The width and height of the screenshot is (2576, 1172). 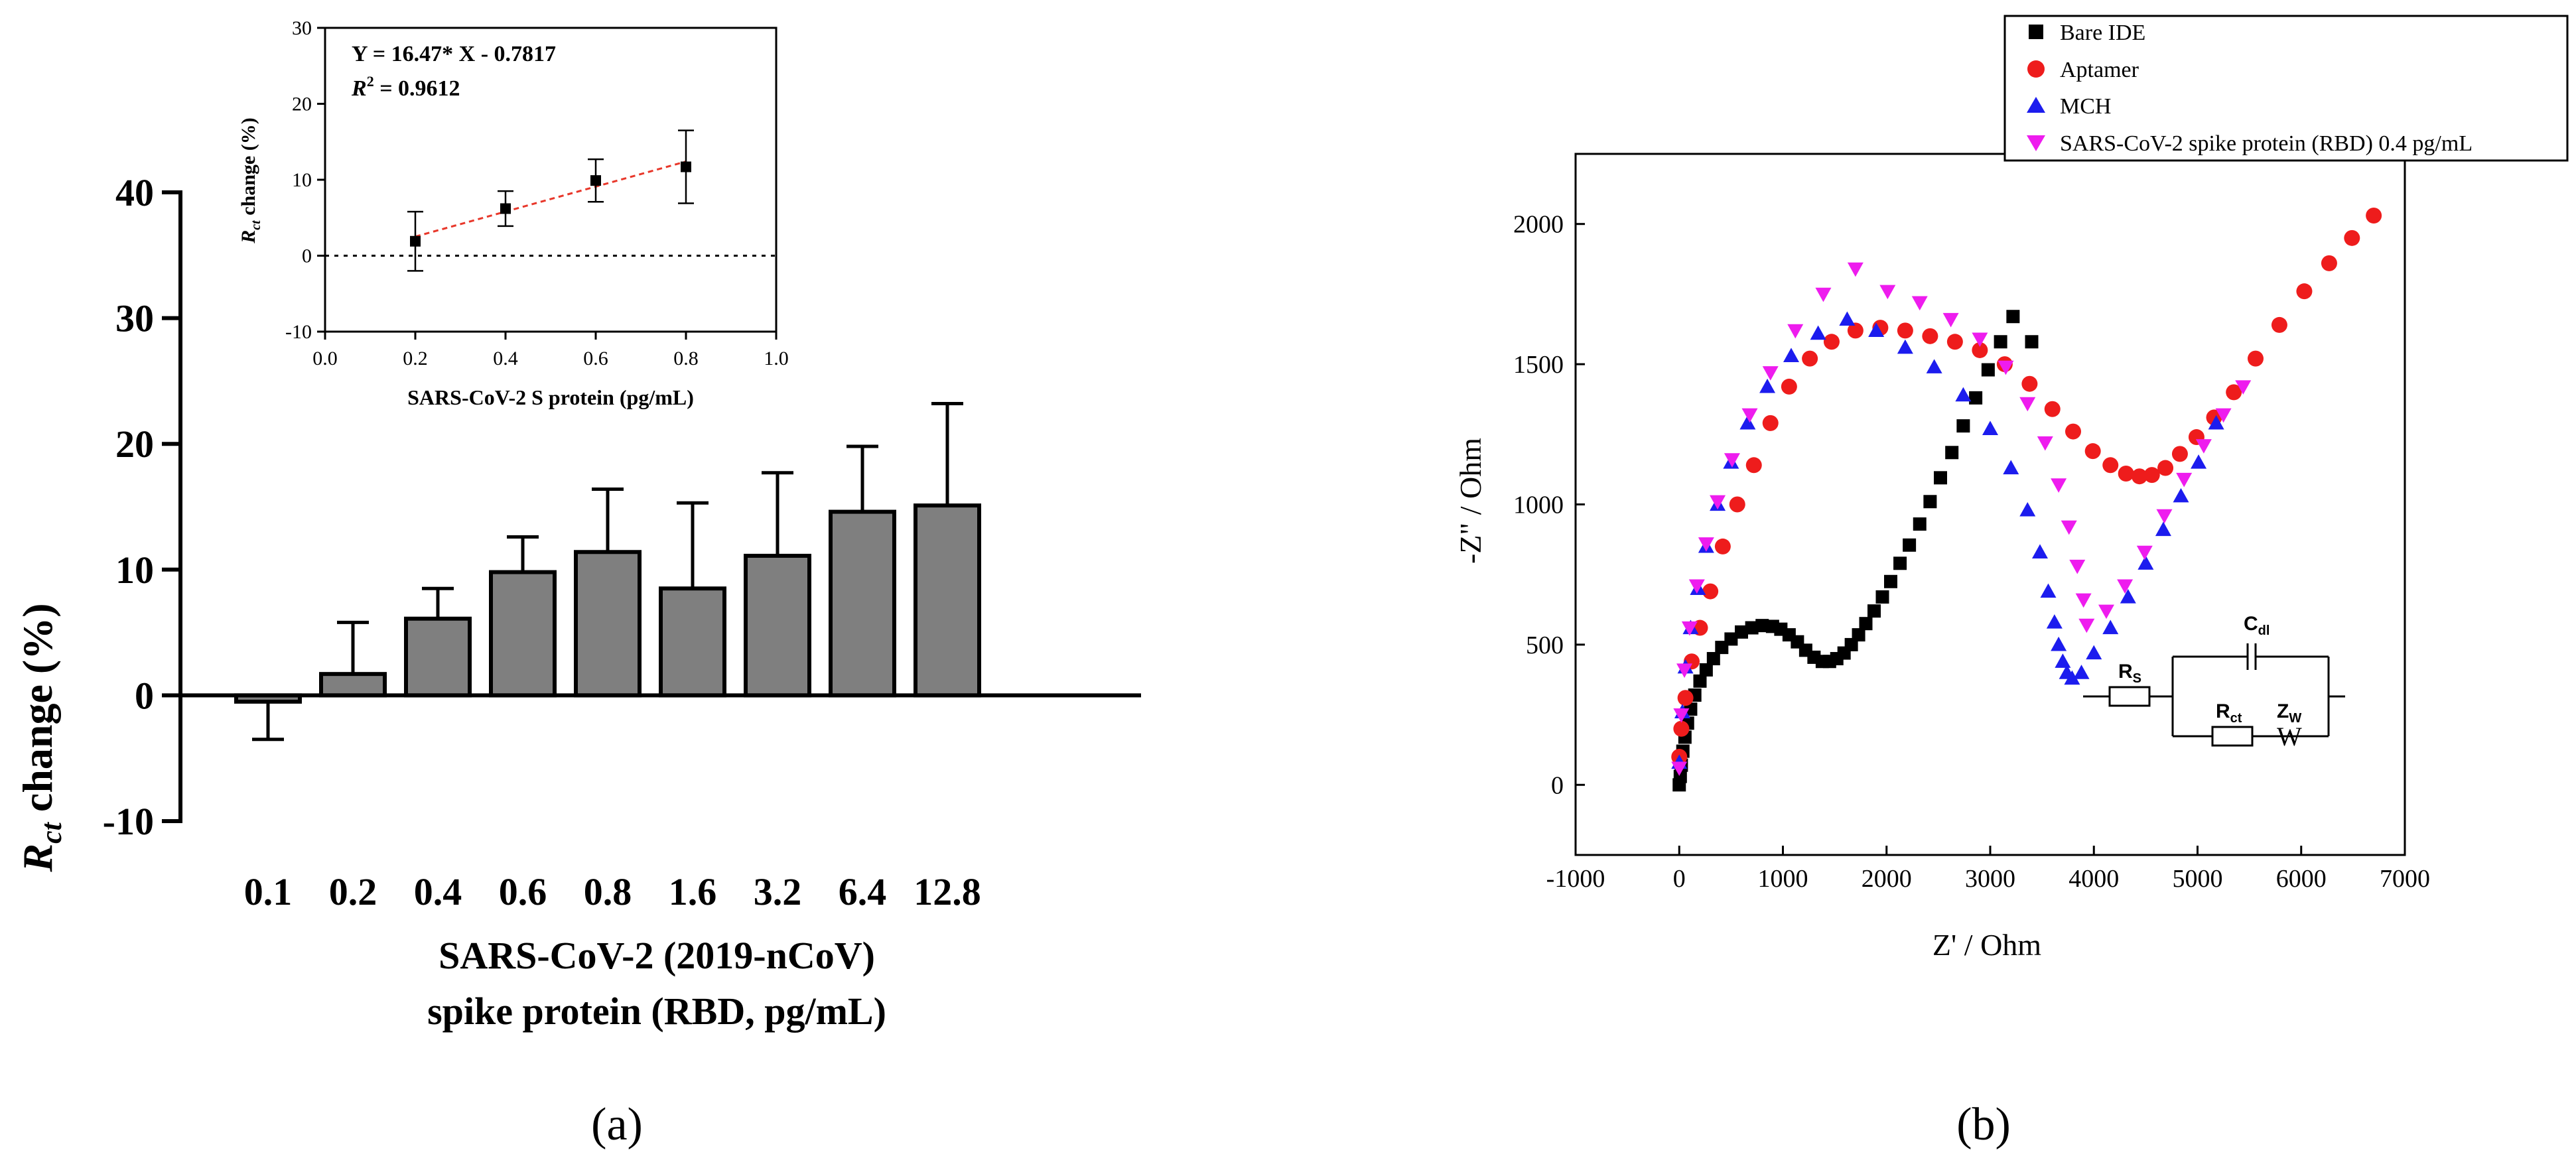 What do you see at coordinates (2036, 143) in the screenshot?
I see `legend-marker-triangle-down` at bounding box center [2036, 143].